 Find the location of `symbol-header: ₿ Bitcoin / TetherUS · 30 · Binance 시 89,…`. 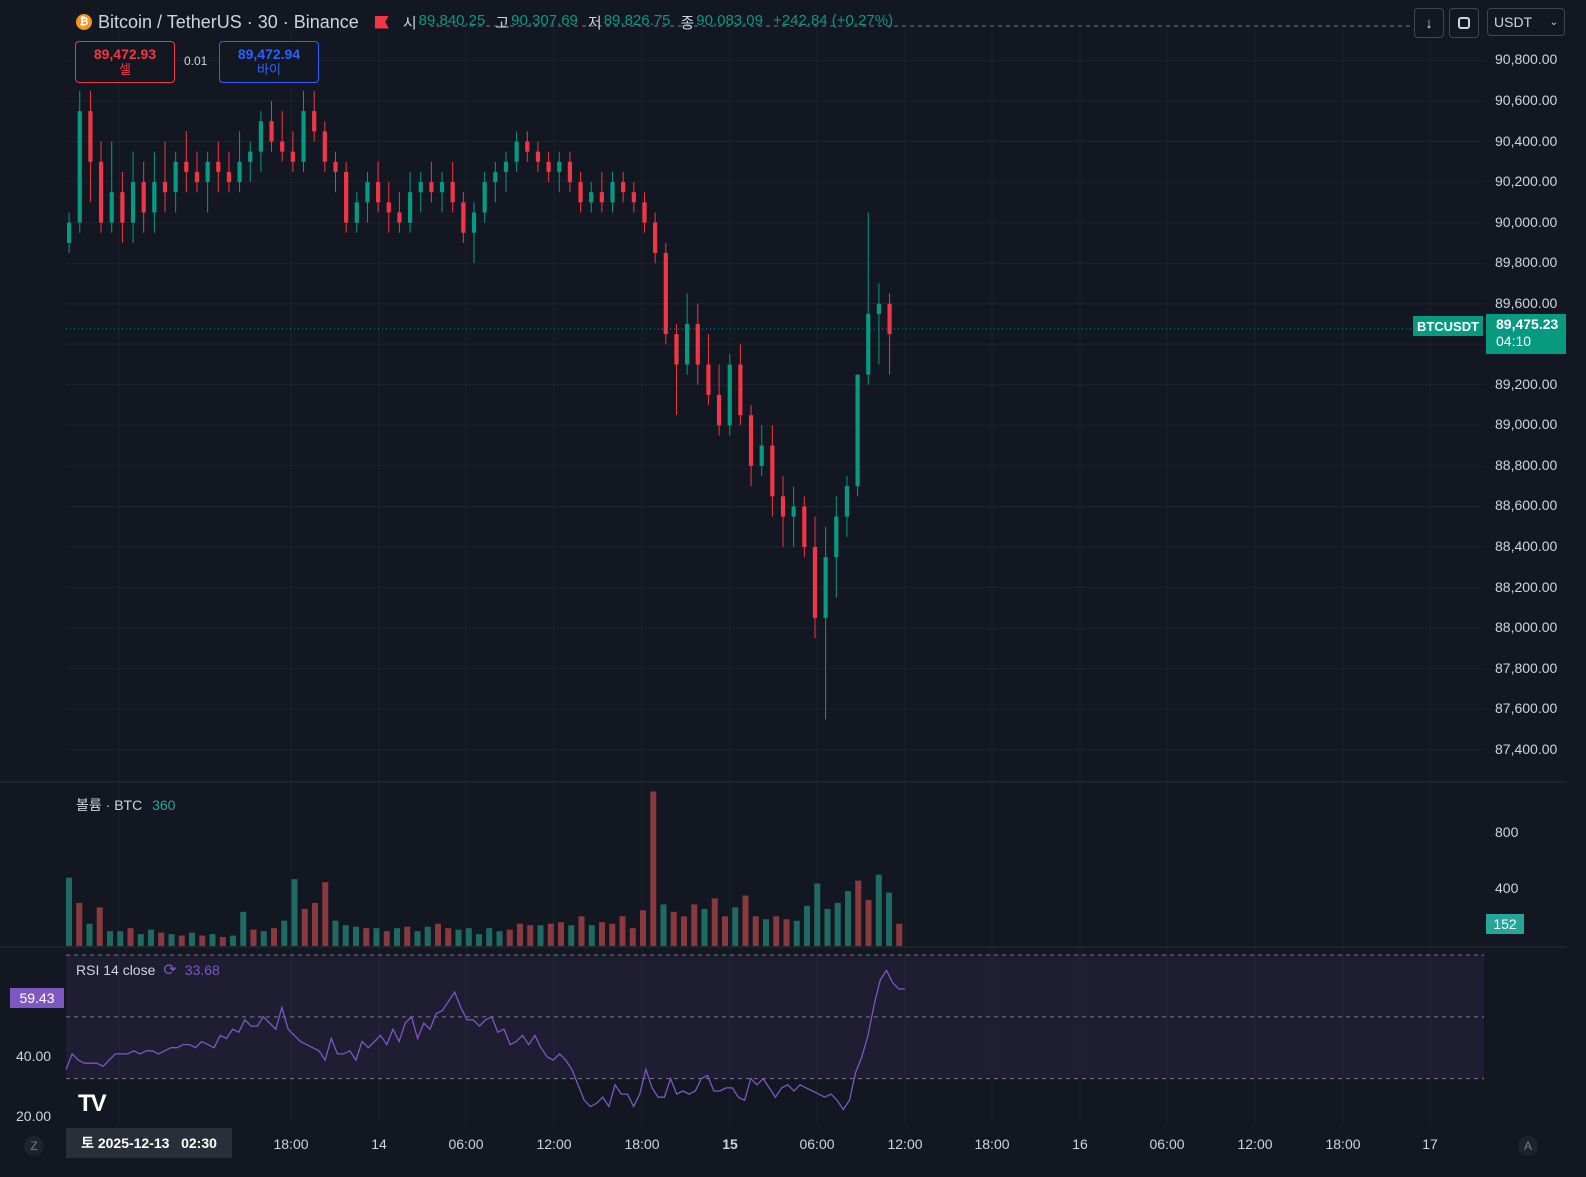

symbol-header: ₿ Bitcoin / TetherUS · 30 · Binance 시 89,… is located at coordinates (488, 22).